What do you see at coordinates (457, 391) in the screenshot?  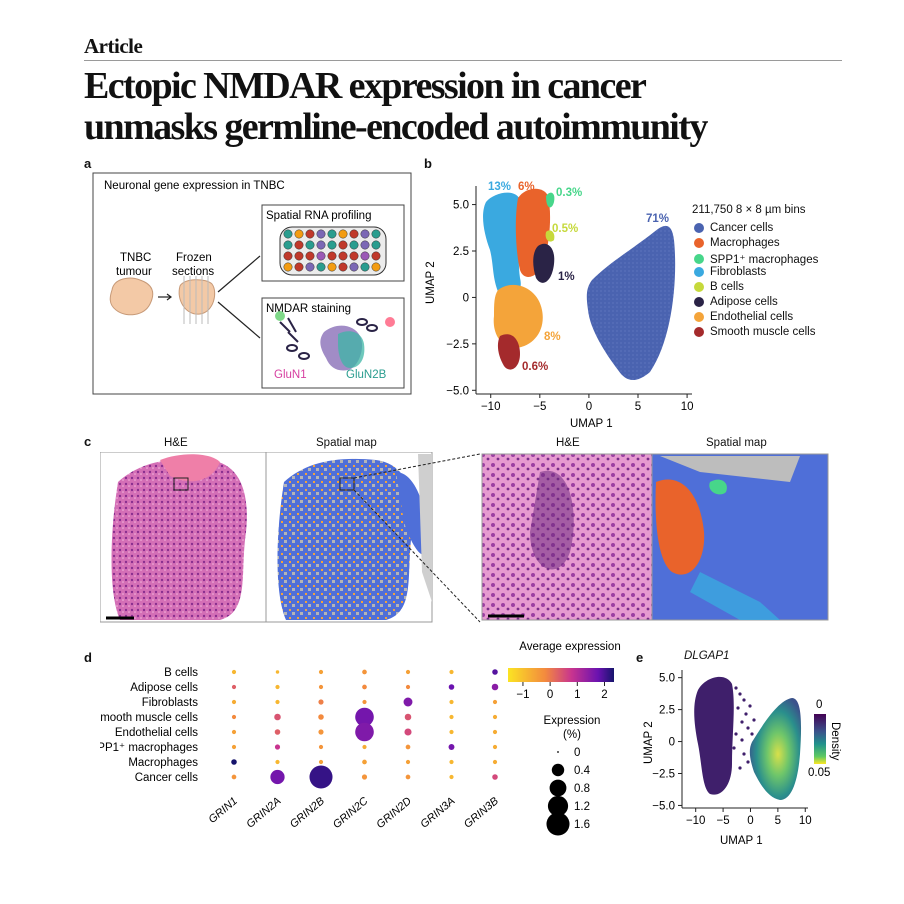 I see `b-ytick: −5.0` at bounding box center [457, 391].